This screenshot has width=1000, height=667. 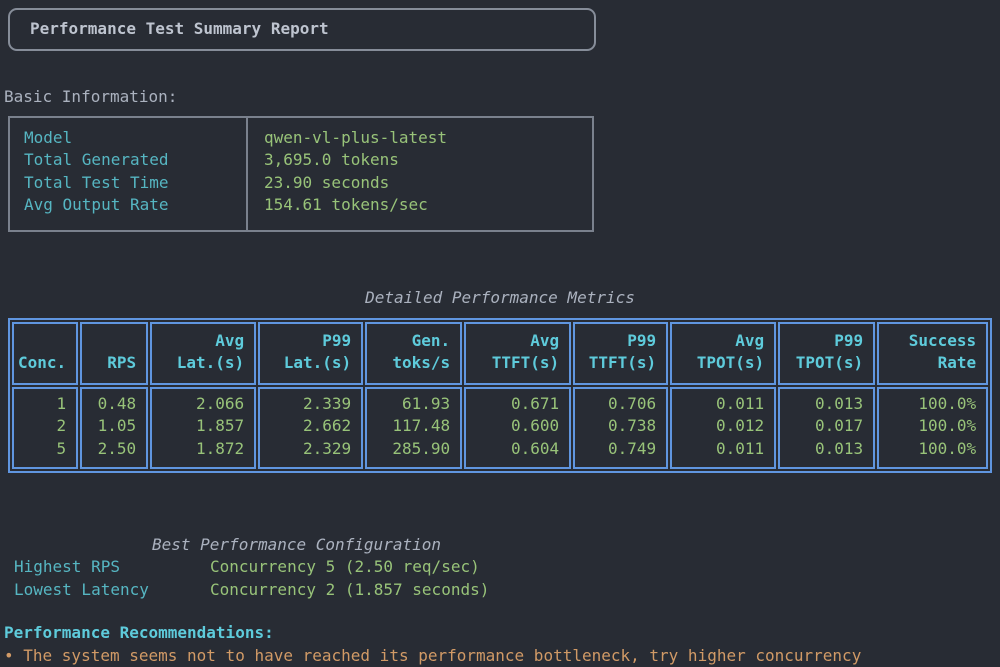 What do you see at coordinates (535, 448) in the screenshot?
I see `metric-cell: 0.604` at bounding box center [535, 448].